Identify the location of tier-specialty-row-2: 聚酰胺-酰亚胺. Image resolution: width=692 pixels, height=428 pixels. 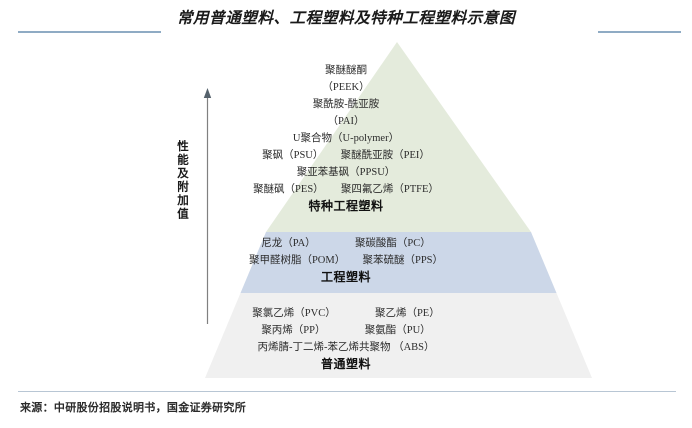
(346, 104).